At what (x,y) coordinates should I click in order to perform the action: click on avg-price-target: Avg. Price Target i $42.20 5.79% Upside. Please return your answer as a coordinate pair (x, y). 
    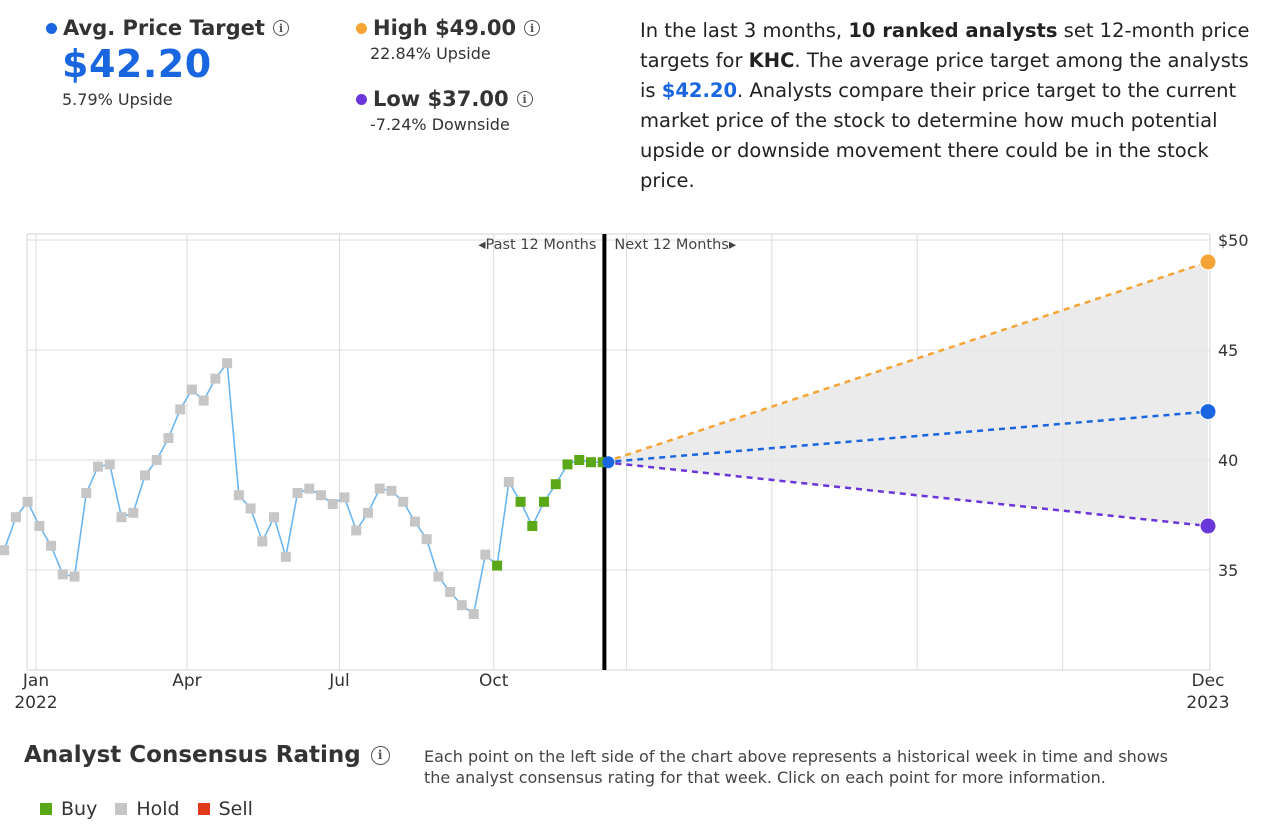
    Looking at the image, I should click on (167, 62).